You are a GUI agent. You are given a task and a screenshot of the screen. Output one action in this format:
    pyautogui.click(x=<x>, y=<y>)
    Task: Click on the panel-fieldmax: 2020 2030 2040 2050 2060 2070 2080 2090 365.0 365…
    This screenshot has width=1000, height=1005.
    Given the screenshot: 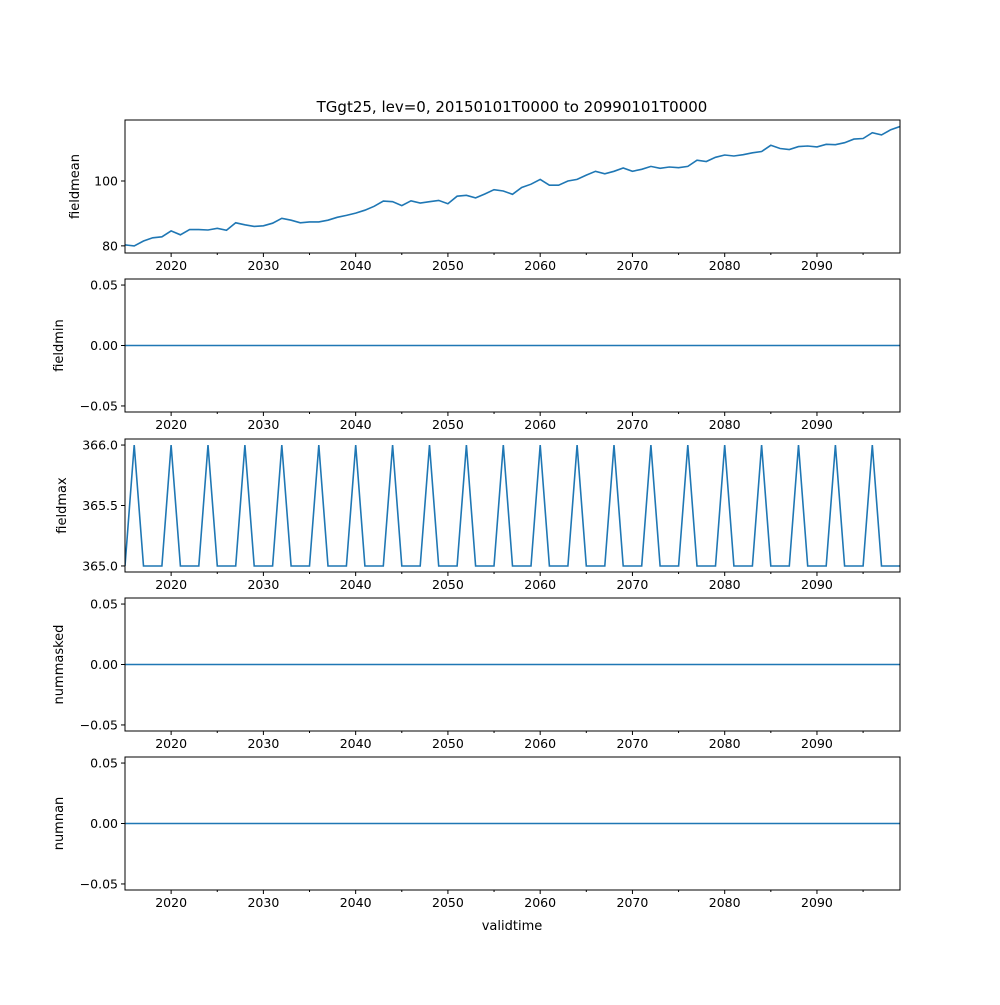 What is the action you would take?
    pyautogui.click(x=478, y=515)
    